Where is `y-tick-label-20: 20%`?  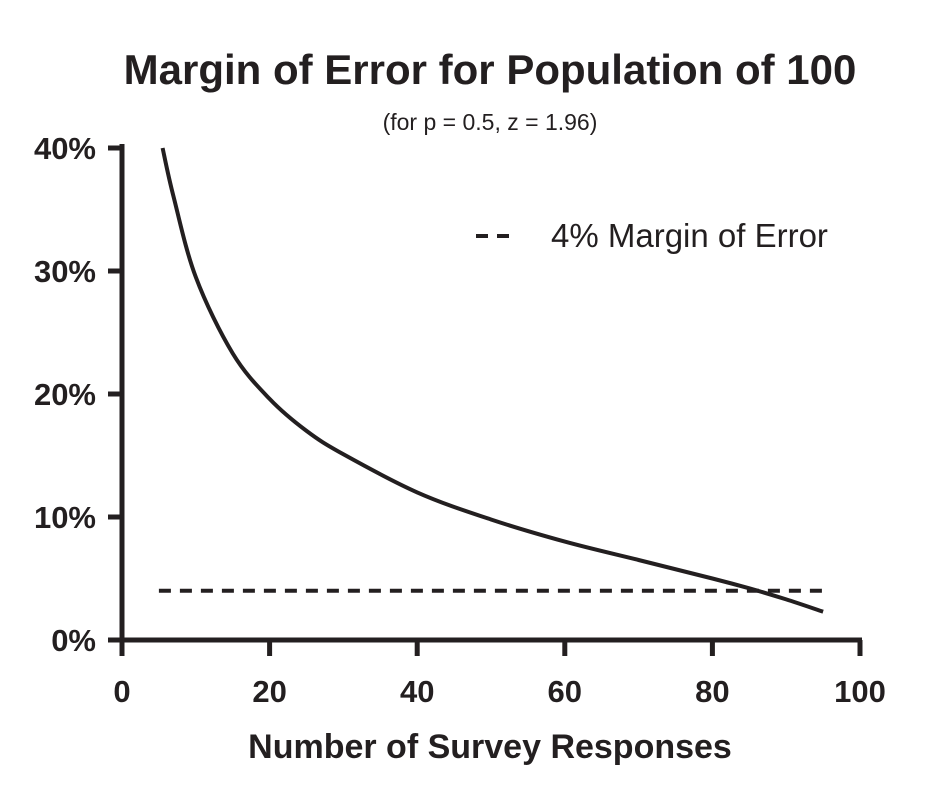 y-tick-label-20: 20% is located at coordinates (65, 394).